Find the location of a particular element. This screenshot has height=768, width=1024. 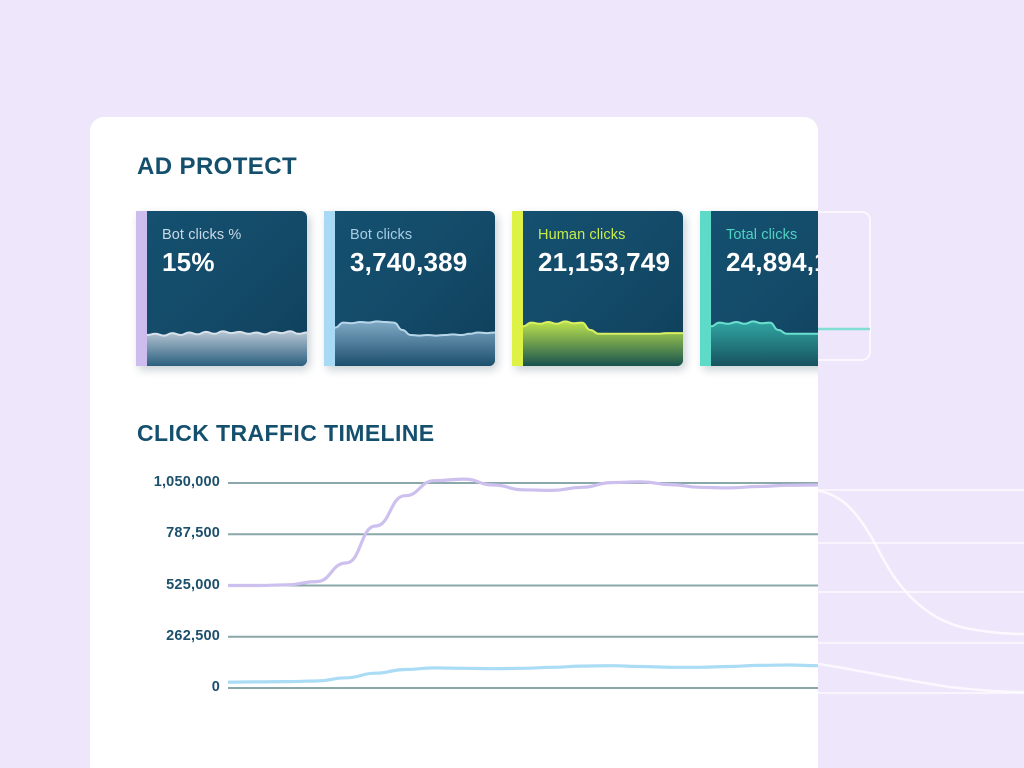

chart-title: CLICK TRAFFIC TIMELINE is located at coordinates (286, 433).